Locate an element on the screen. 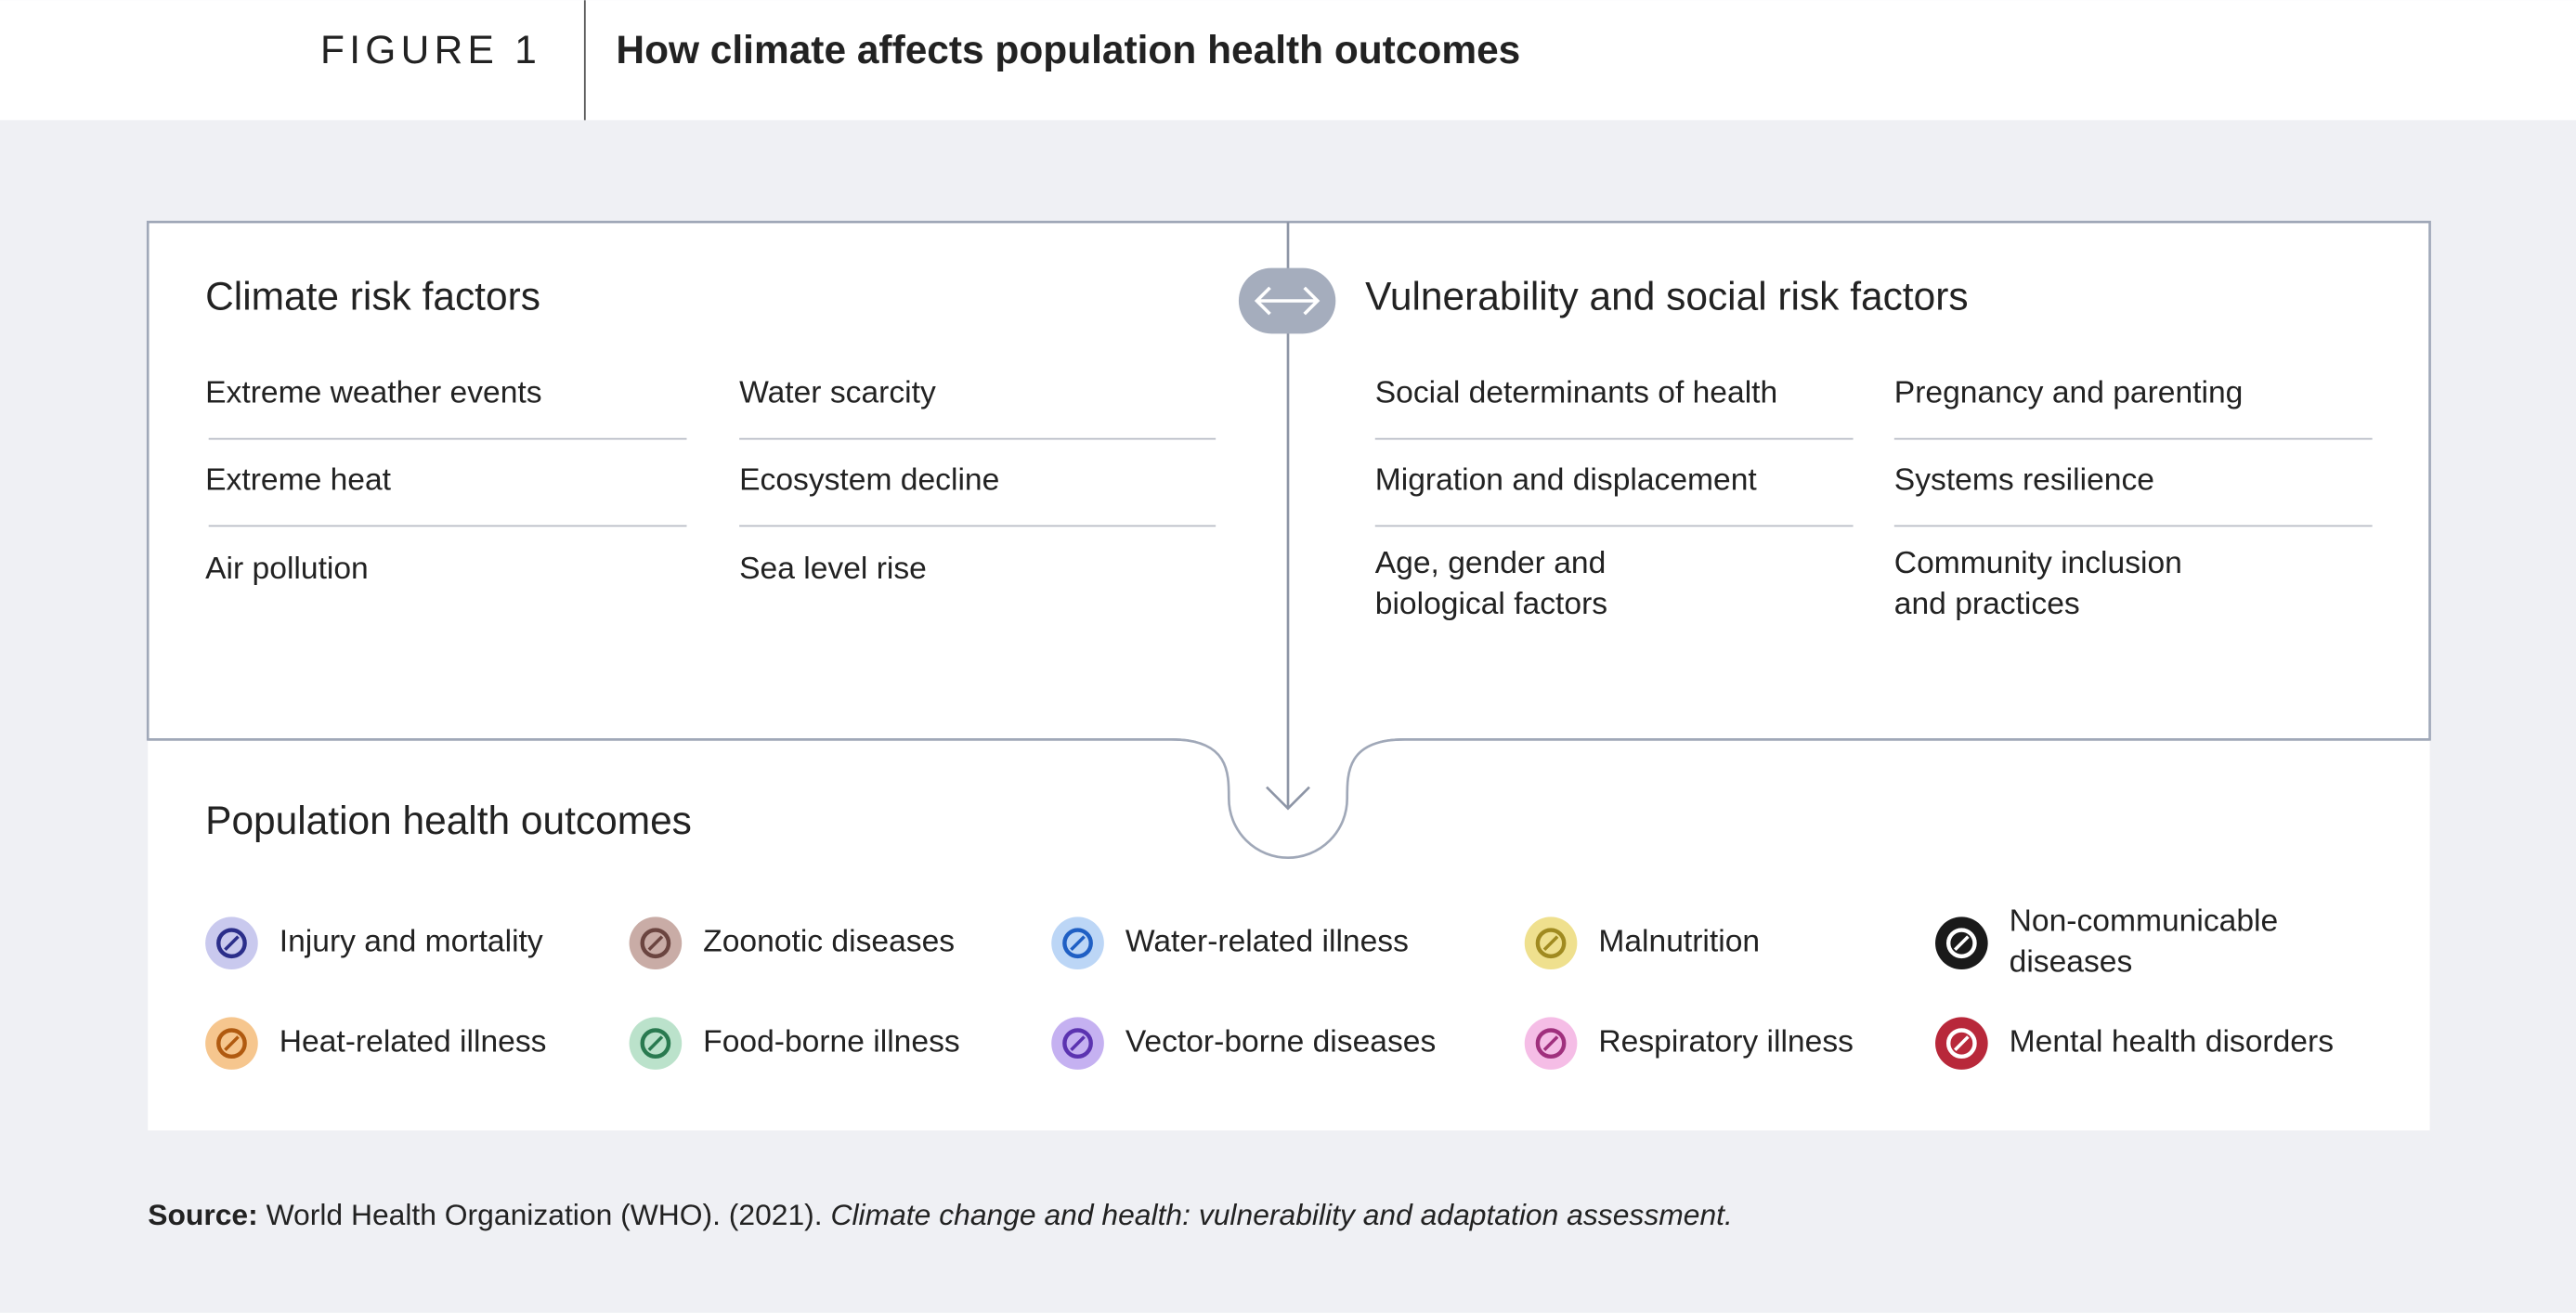 This screenshot has height=1313, width=2576. outcome-label: Respiratory illness is located at coordinates (1726, 1042).